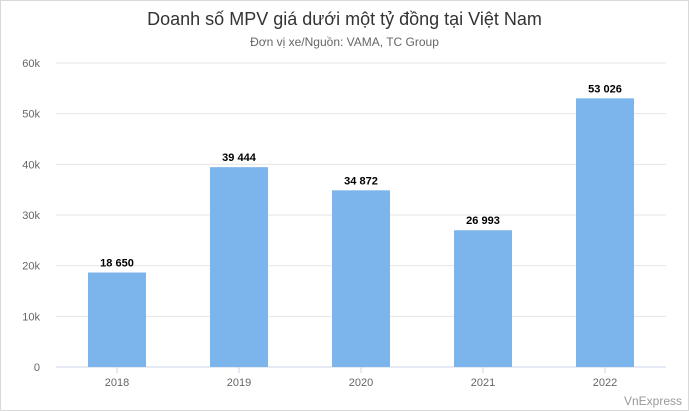  Describe the element at coordinates (31, 317) in the screenshot. I see `y-tick-label: 10k` at that location.